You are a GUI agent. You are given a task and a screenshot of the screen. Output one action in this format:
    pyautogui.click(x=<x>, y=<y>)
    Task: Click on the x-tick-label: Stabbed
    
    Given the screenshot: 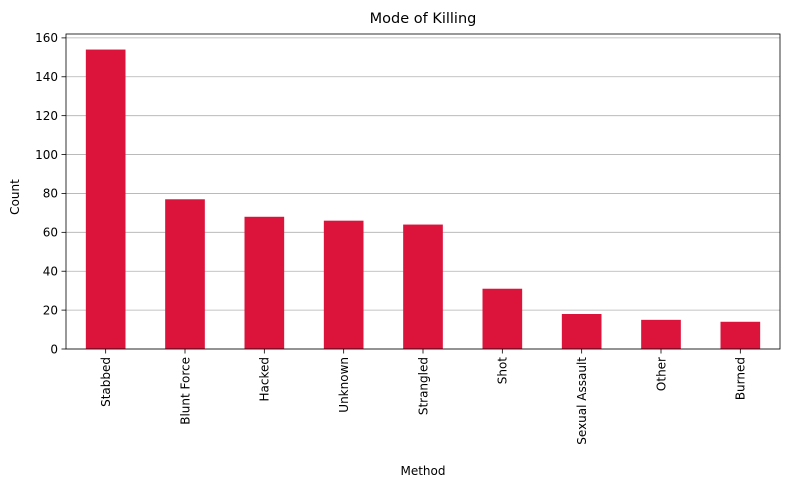 What is the action you would take?
    pyautogui.click(x=106, y=382)
    